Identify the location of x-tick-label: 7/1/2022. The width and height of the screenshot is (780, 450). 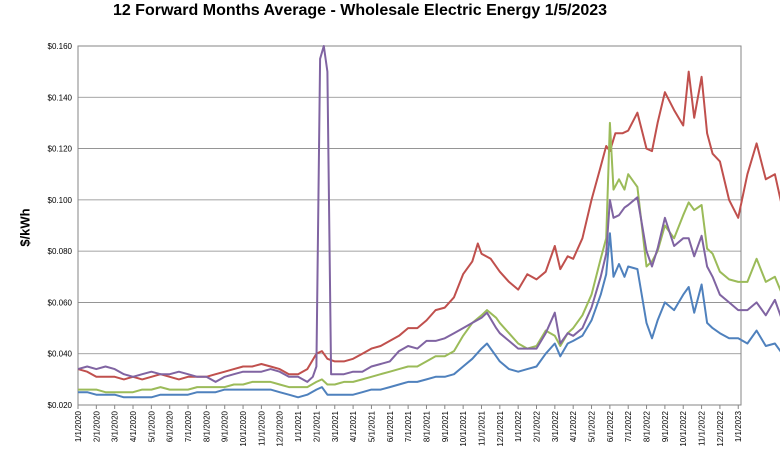
(628, 426).